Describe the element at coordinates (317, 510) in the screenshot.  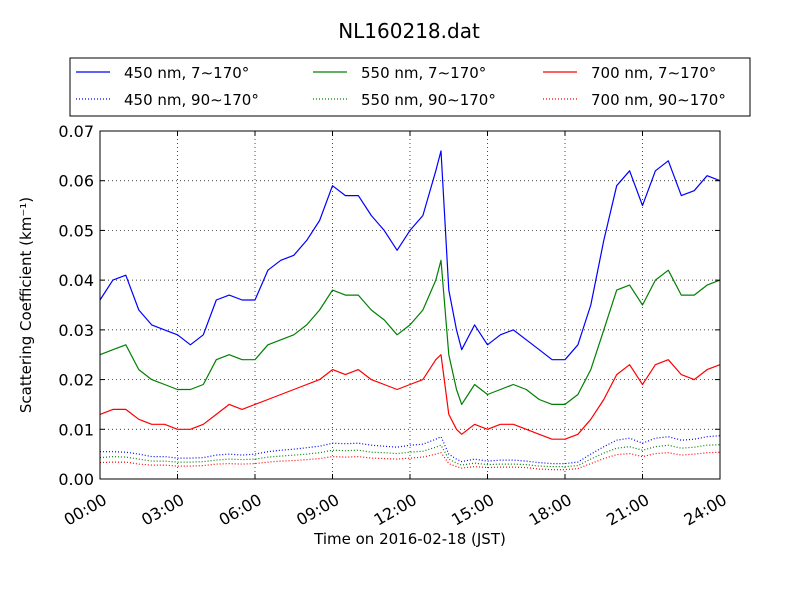
I see `x-tick-label: 09:00` at that location.